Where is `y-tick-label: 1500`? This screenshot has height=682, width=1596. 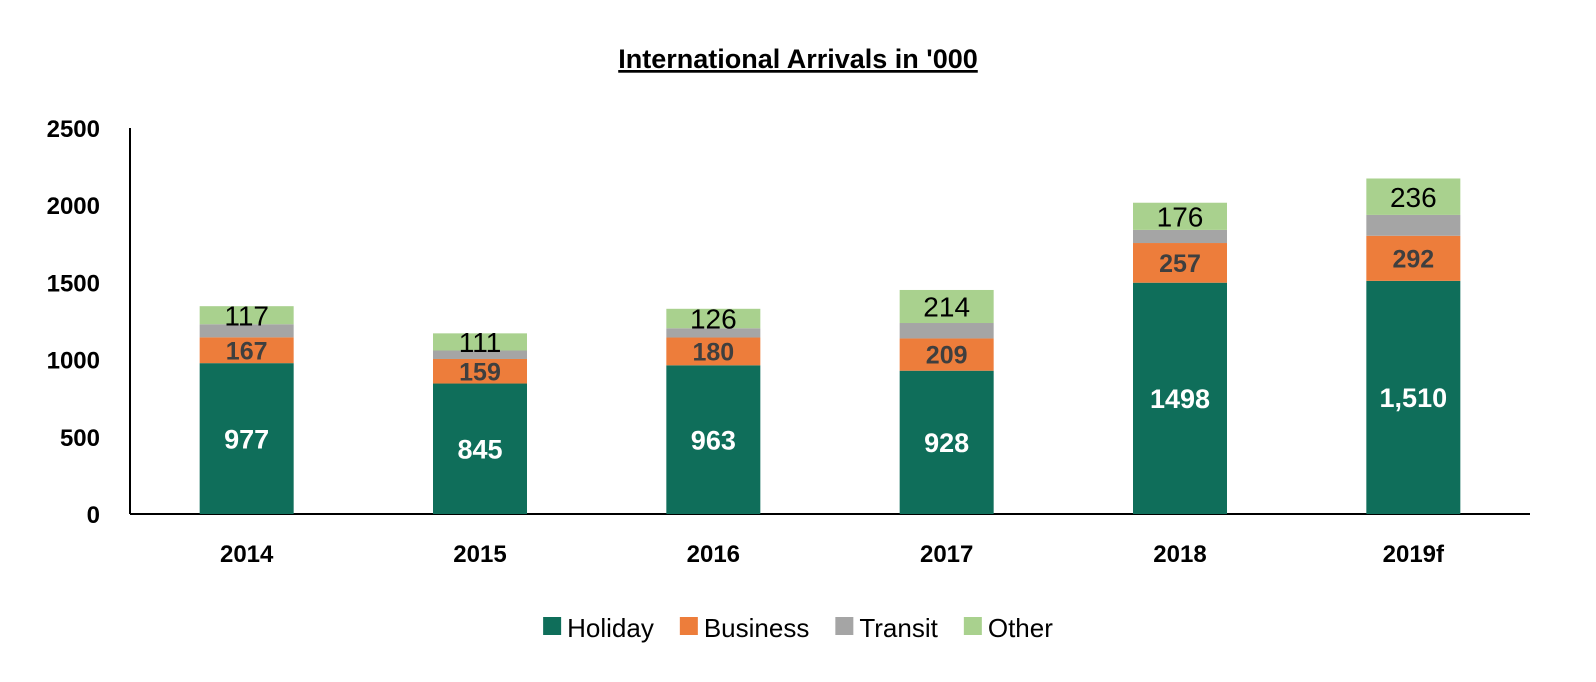
y-tick-label: 1500 is located at coordinates (73, 283).